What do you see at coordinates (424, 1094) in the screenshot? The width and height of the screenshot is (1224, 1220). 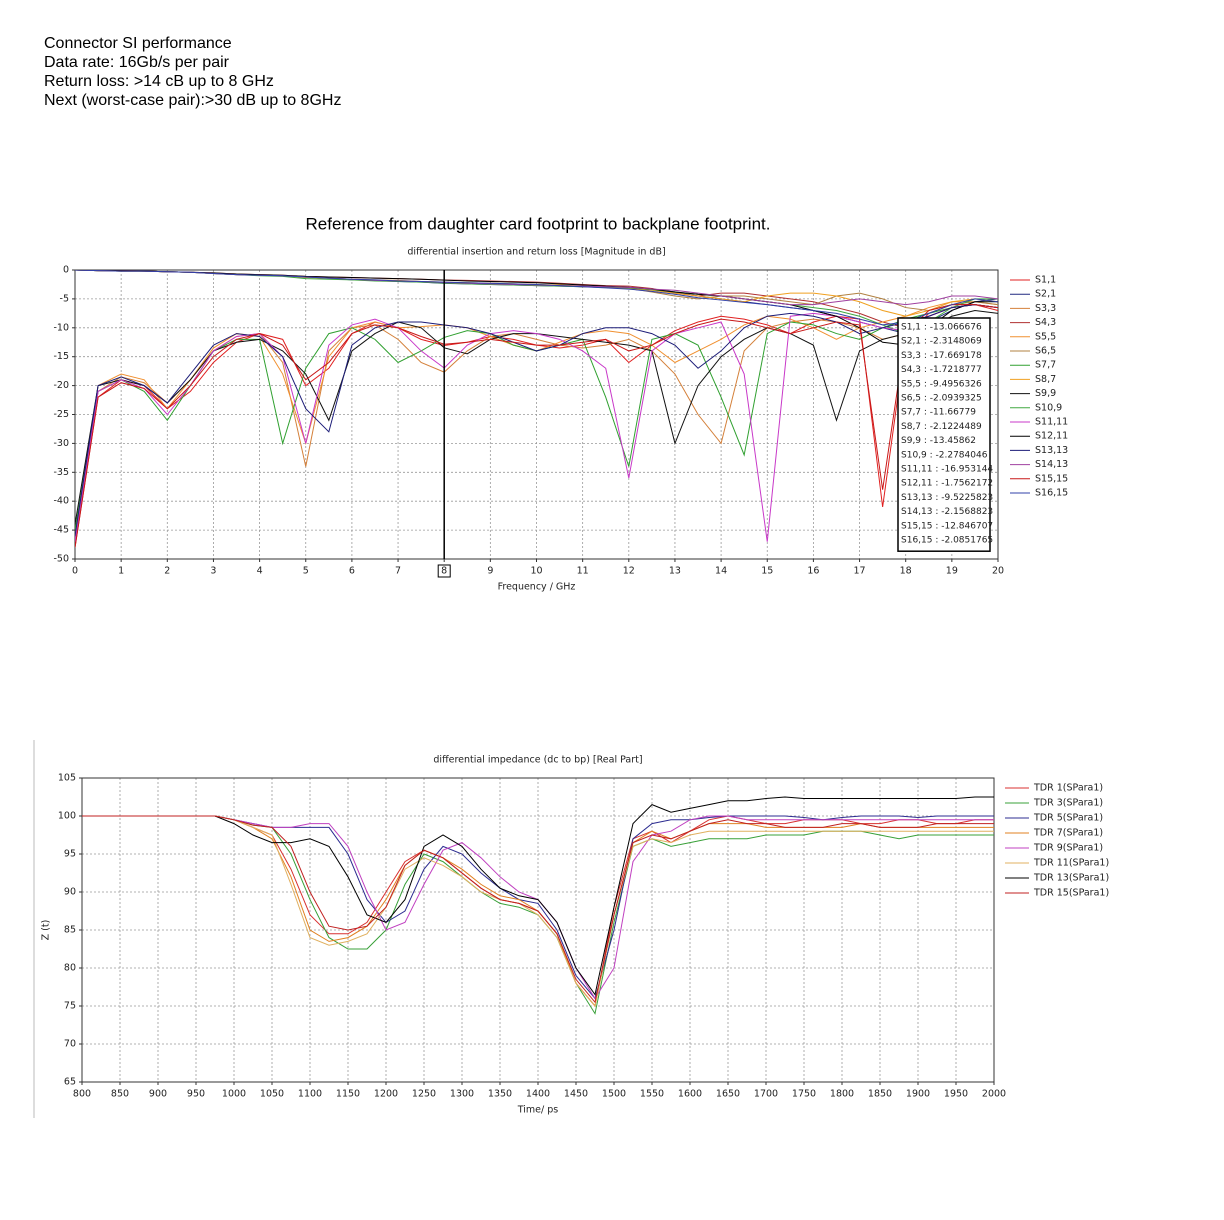 I see `x-tick-label: 1250` at bounding box center [424, 1094].